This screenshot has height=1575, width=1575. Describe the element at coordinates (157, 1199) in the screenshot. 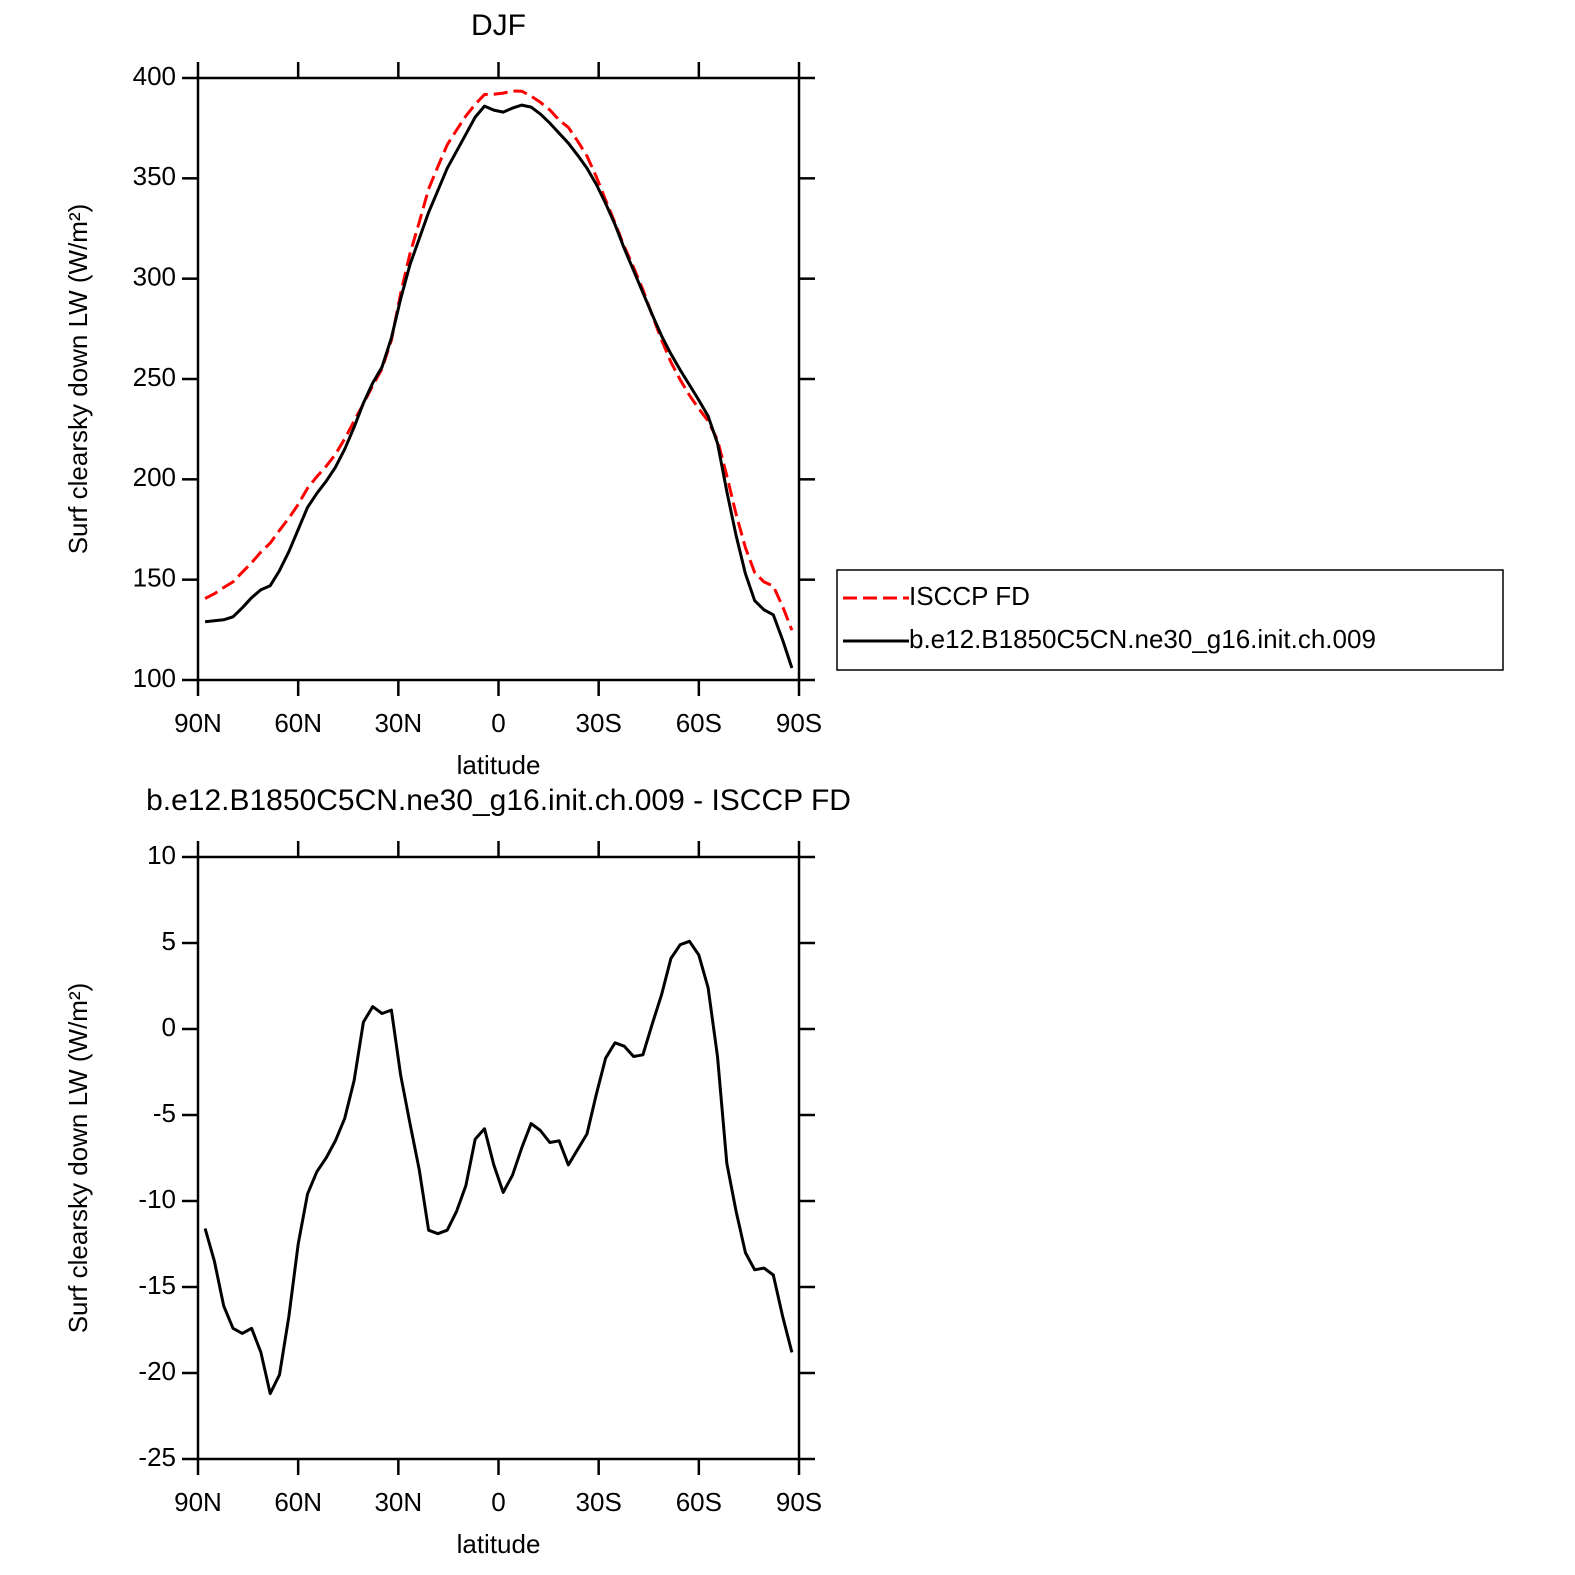

I see `y-tick-label: -10` at that location.